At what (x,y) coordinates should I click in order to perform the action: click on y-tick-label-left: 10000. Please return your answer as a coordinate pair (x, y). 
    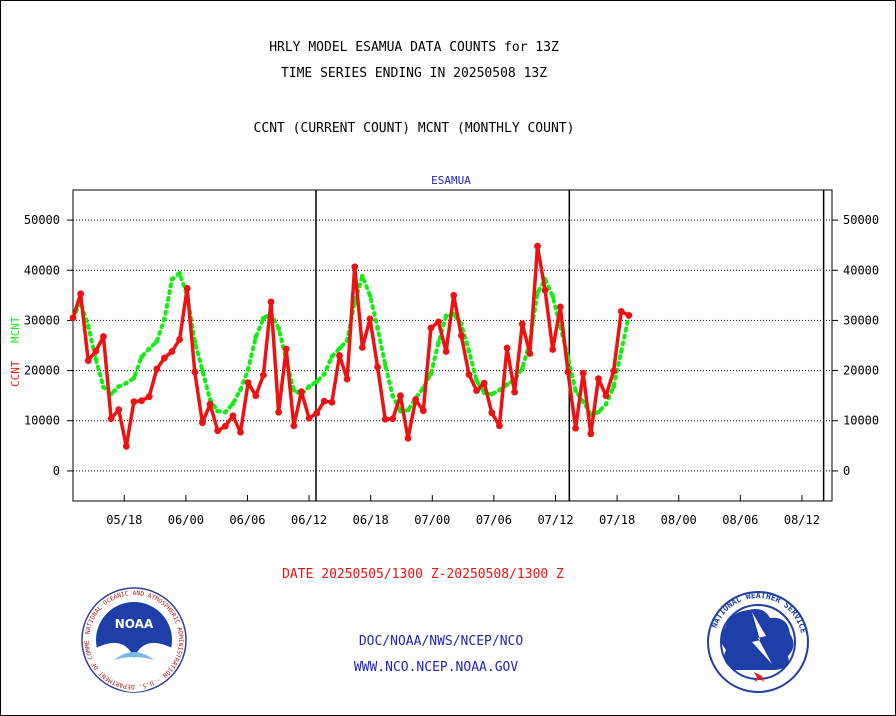
    Looking at the image, I should click on (42, 421).